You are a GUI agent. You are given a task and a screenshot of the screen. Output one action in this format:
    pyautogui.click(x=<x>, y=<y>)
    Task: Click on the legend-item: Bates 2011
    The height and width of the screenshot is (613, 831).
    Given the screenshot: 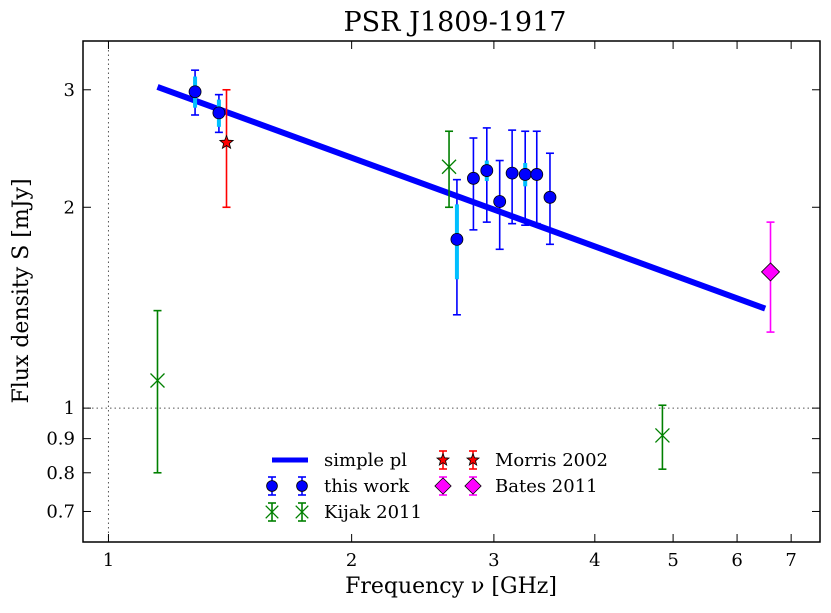 What is the action you would take?
    pyautogui.click(x=516, y=486)
    